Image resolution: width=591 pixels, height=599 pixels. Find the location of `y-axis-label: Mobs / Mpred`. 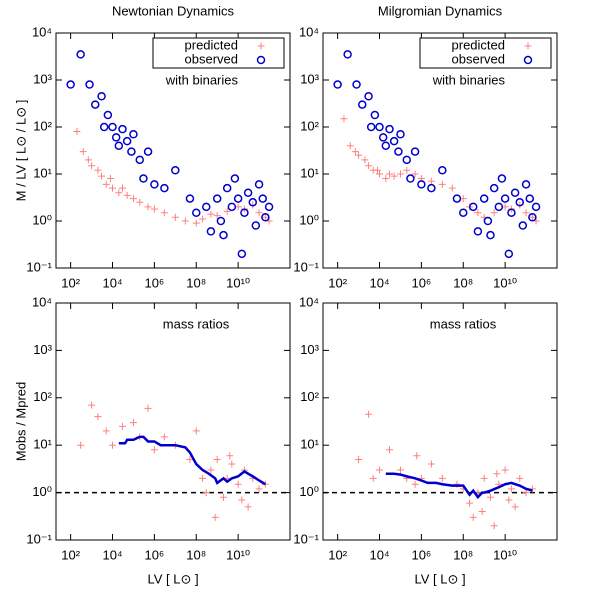

y-axis-label: Mobs / Mpred is located at coordinates (20, 421).